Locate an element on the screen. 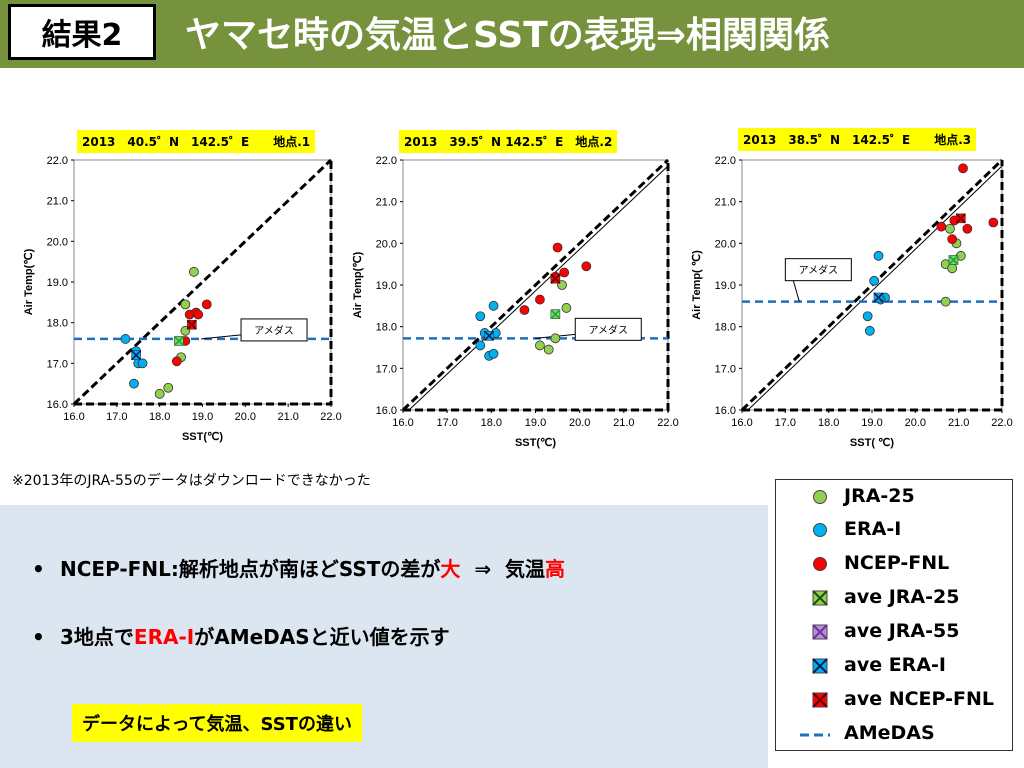  legend-item-ncep: NCEP-FNL is located at coordinates (894, 565).